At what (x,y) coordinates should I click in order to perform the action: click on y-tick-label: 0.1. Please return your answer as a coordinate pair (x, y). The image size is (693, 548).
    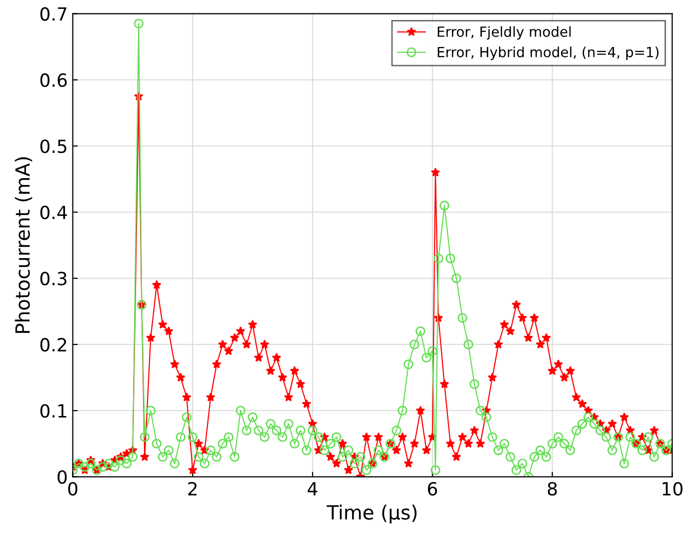
    Looking at the image, I should click on (53, 411).